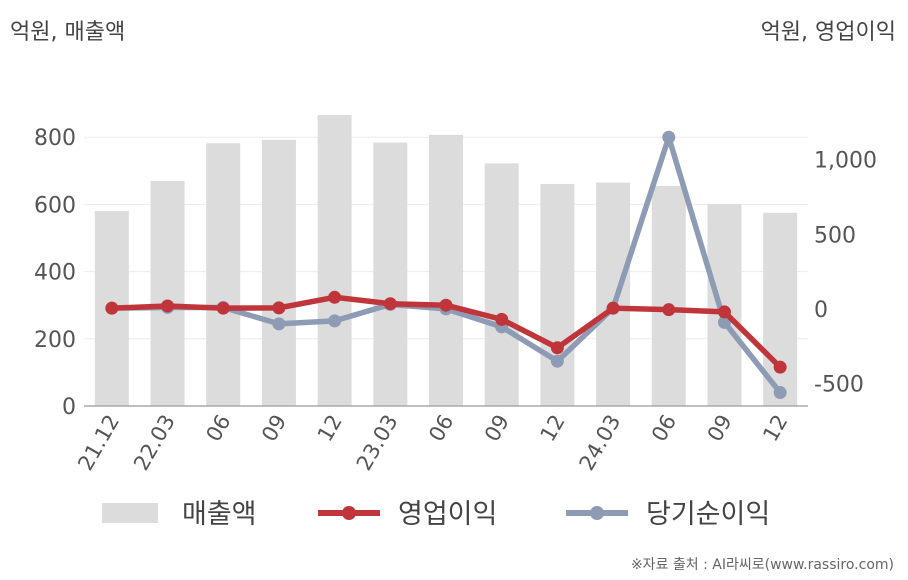  I want to click on legend-marker-영업이익, so click(349, 513).